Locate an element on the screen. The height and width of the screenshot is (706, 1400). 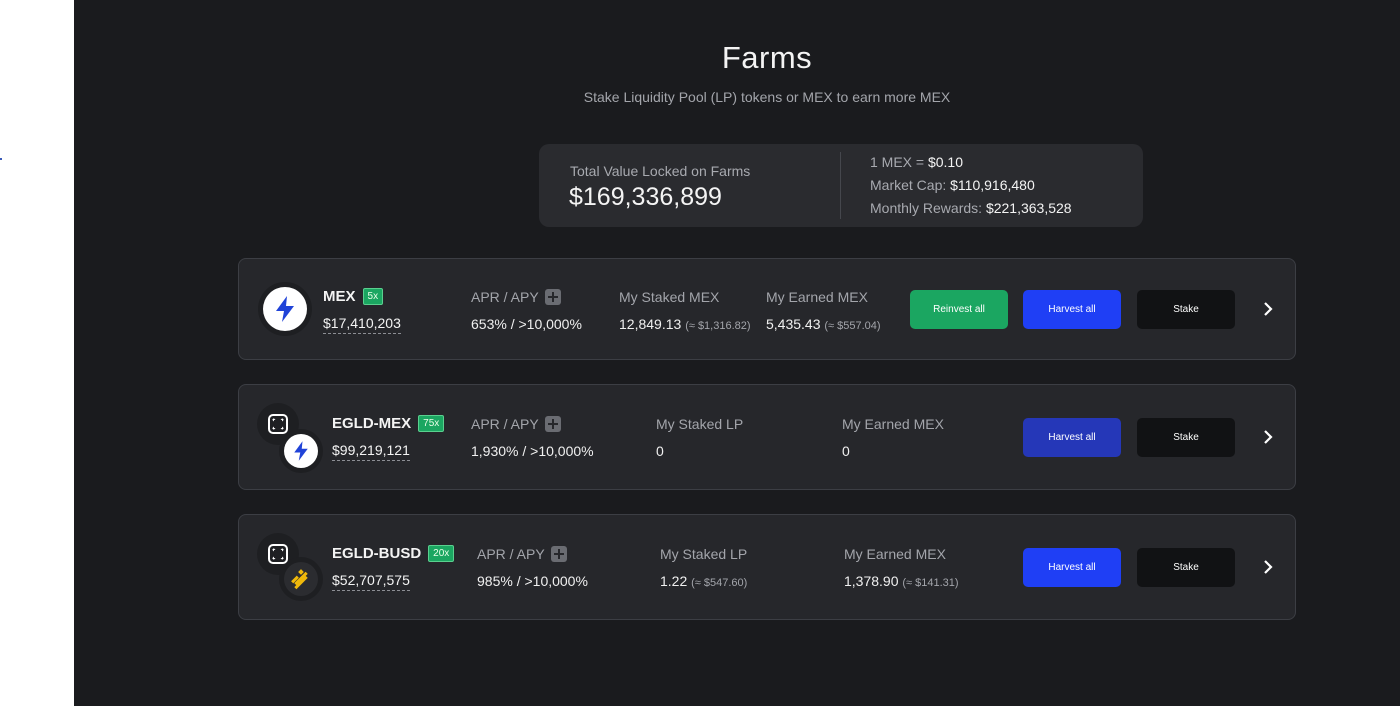
mex-price: 1 MEX = $0.10 is located at coordinates (916, 162).